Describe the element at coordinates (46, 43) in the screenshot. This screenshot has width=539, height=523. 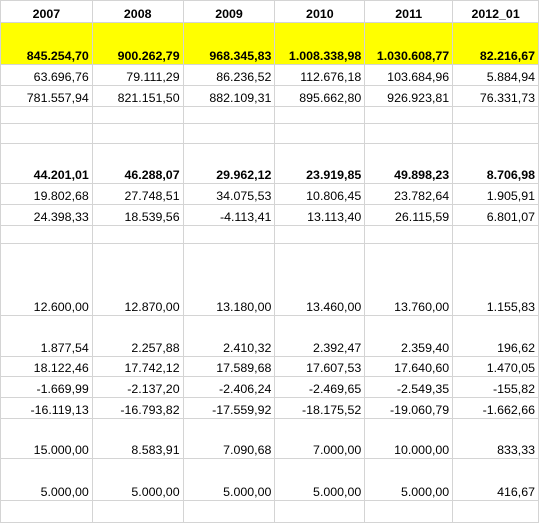
I see `table-cell: 845.254,70` at that location.